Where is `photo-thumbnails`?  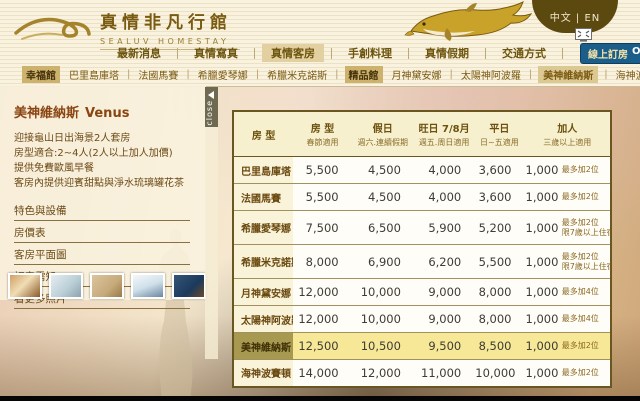
photo-thumbnails is located at coordinates (107, 286).